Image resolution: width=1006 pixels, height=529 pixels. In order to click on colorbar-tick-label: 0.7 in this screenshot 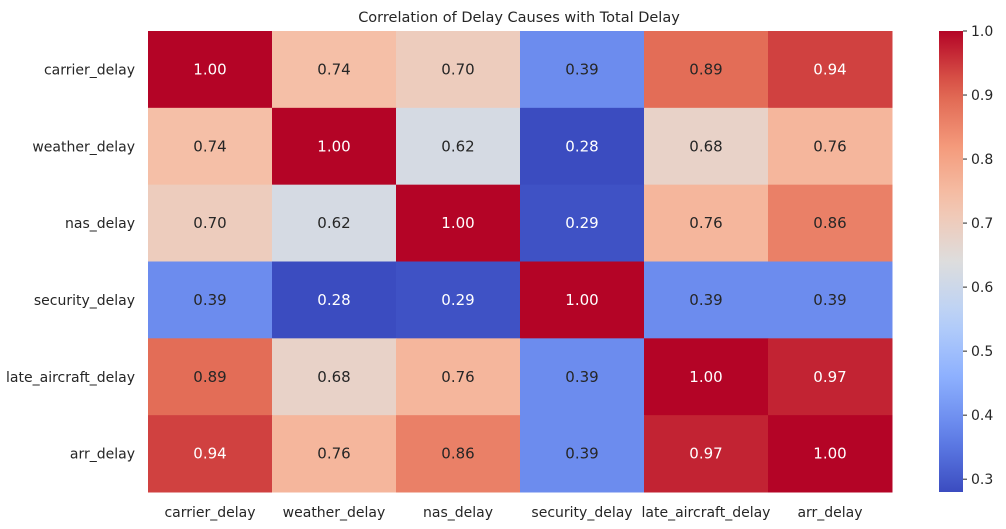, I will do `click(982, 224)`.